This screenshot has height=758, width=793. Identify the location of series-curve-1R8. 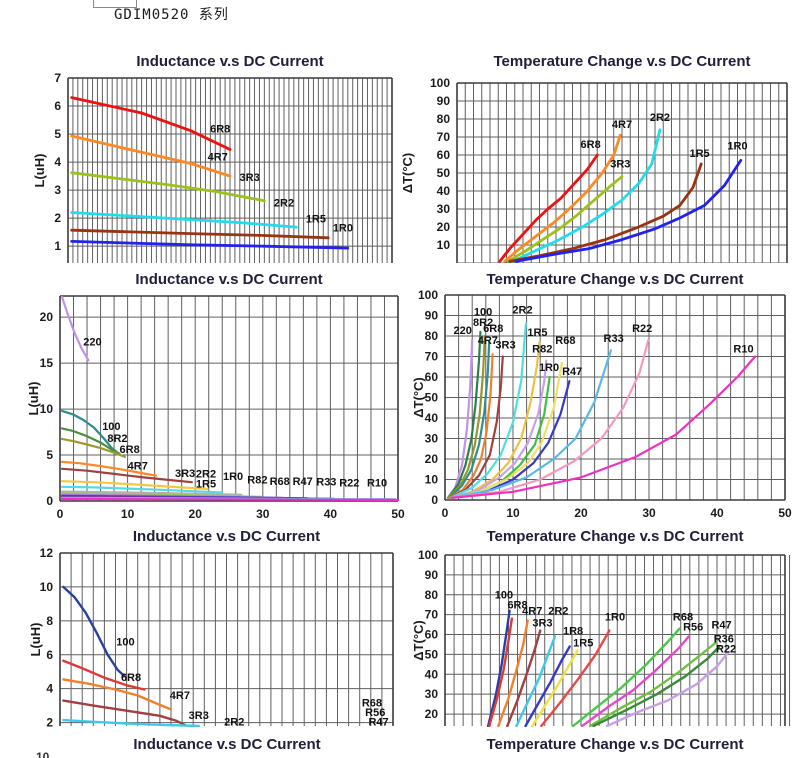
(547, 686).